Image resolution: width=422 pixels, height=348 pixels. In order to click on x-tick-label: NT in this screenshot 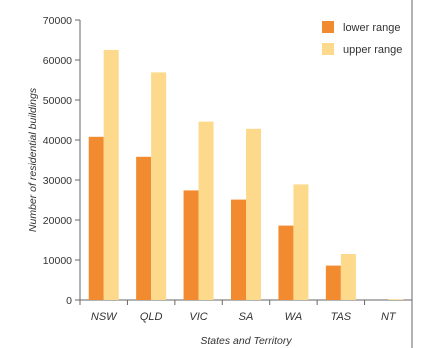, I will do `click(389, 317)`.